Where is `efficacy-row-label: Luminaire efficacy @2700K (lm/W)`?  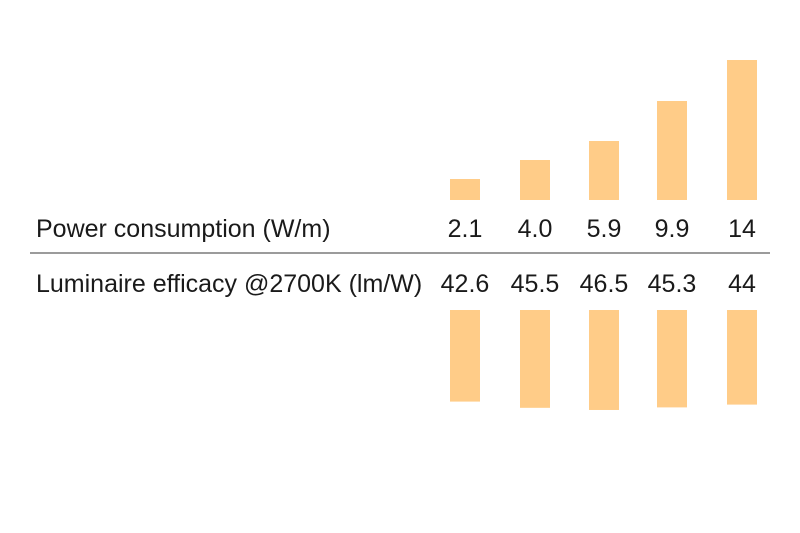 efficacy-row-label: Luminaire efficacy @2700K (lm/W) is located at coordinates (229, 284).